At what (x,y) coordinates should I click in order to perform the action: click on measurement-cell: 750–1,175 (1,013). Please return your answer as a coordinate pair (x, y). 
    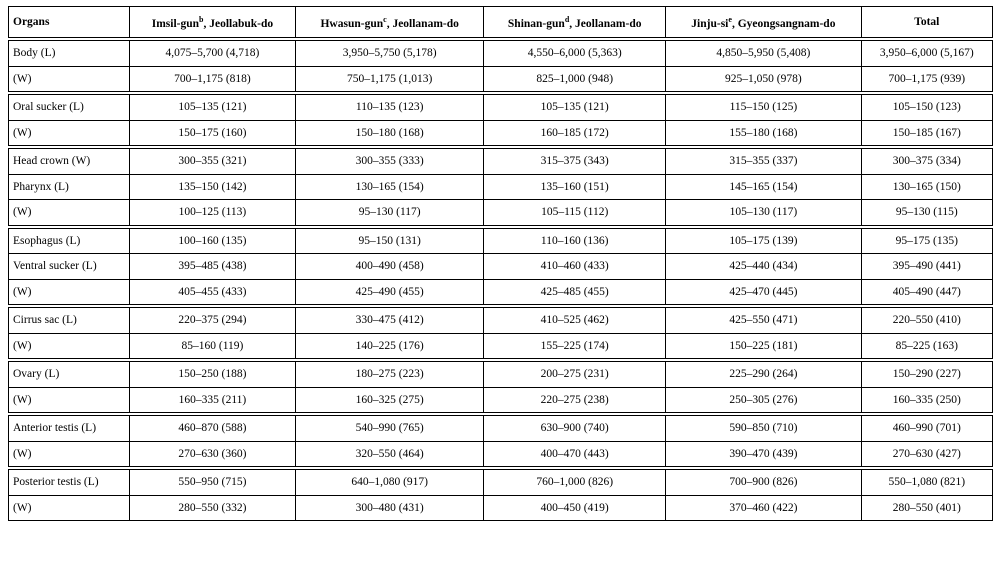
    Looking at the image, I should click on (390, 79).